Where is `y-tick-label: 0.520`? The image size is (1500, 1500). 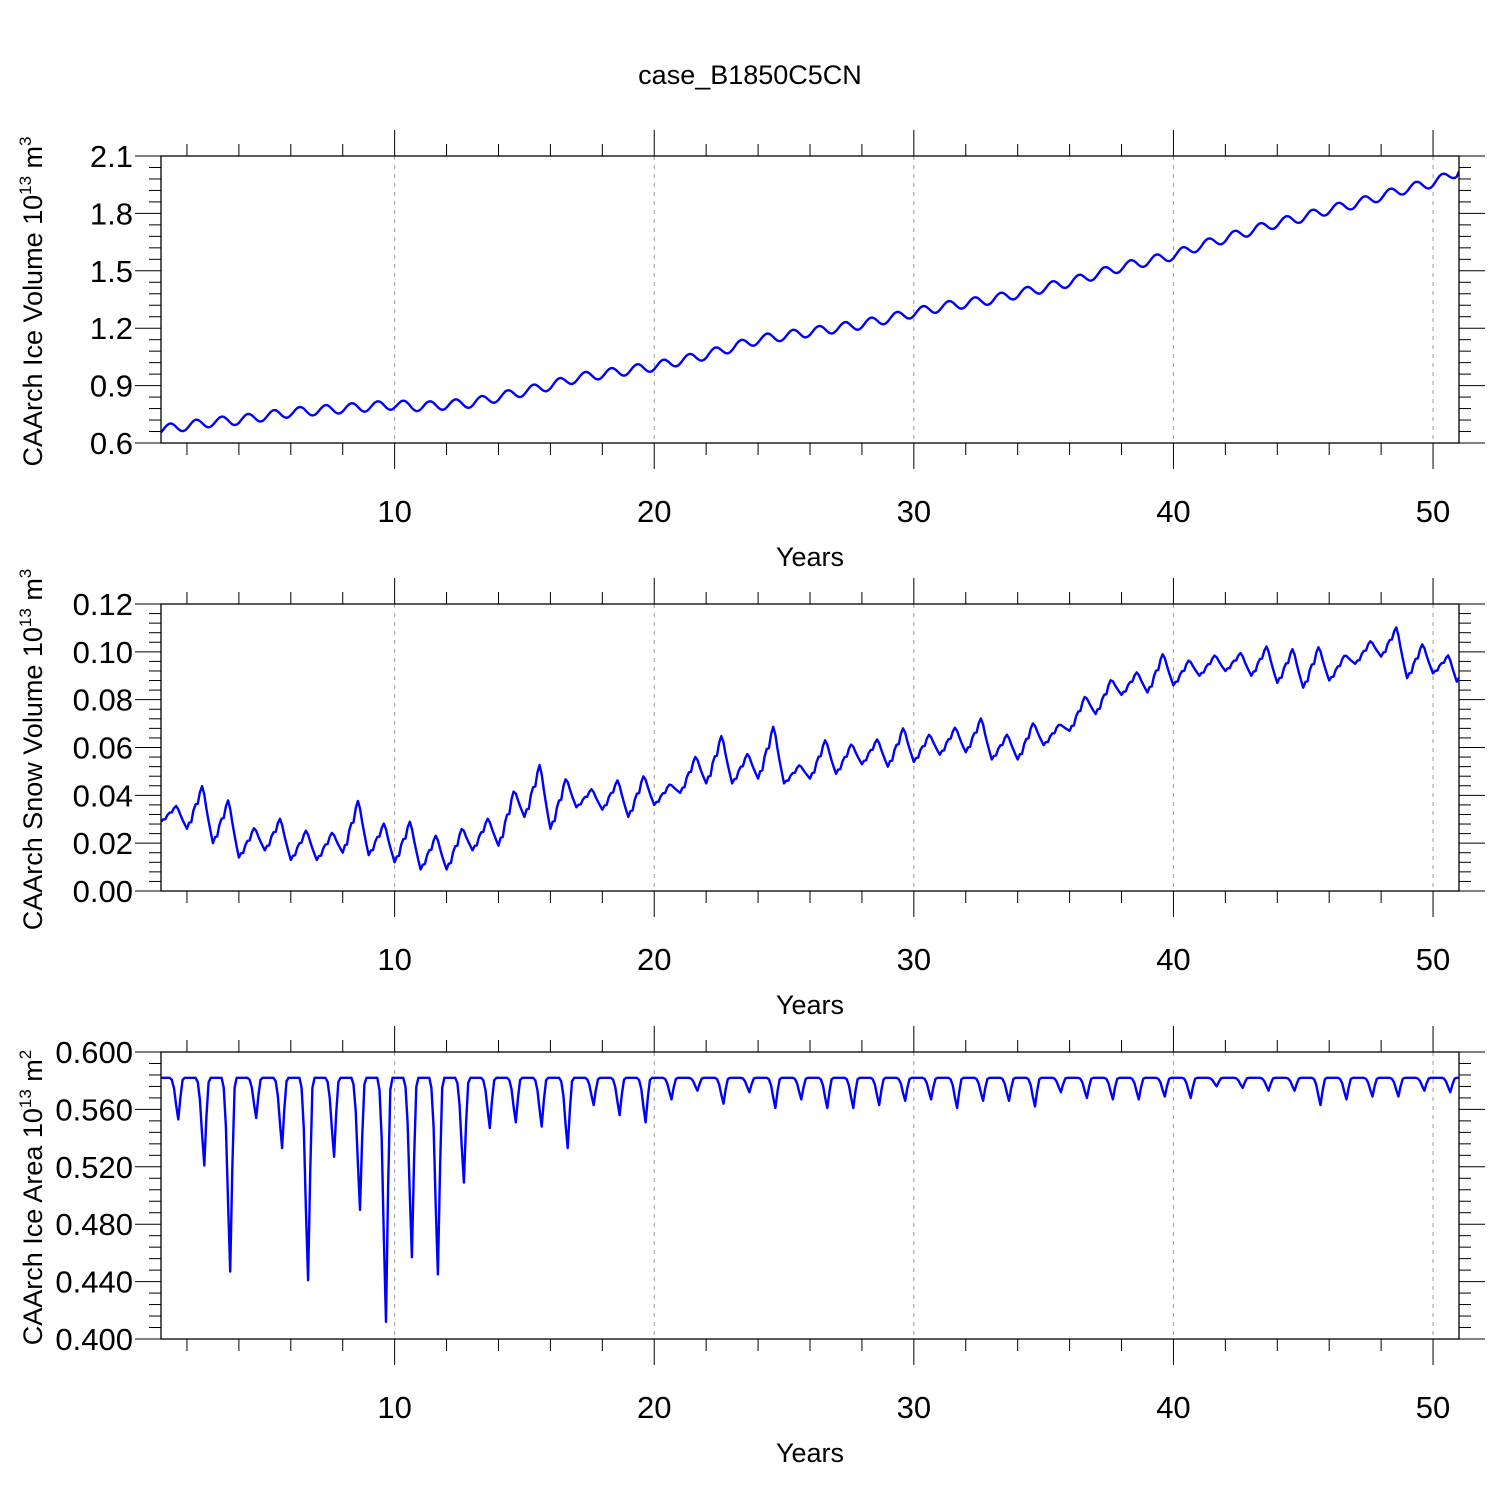 y-tick-label: 0.520 is located at coordinates (94, 1167).